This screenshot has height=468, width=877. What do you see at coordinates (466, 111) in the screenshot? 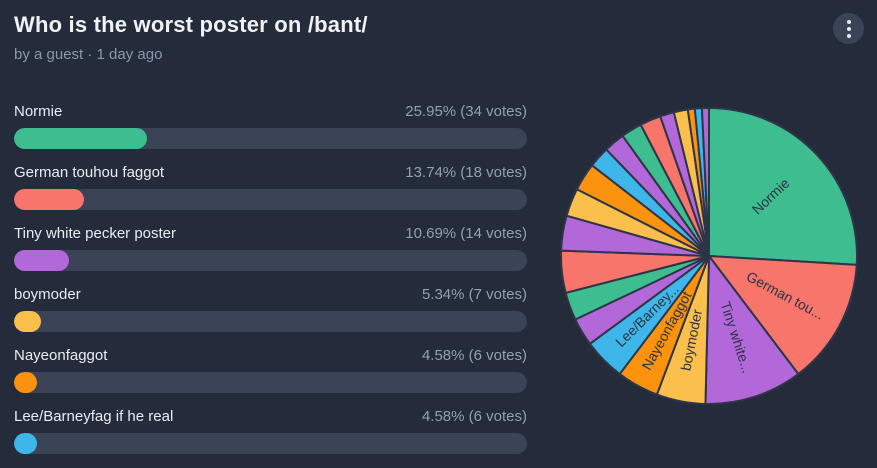
I see `option-percent-votes: 25.95% (34 votes)` at bounding box center [466, 111].